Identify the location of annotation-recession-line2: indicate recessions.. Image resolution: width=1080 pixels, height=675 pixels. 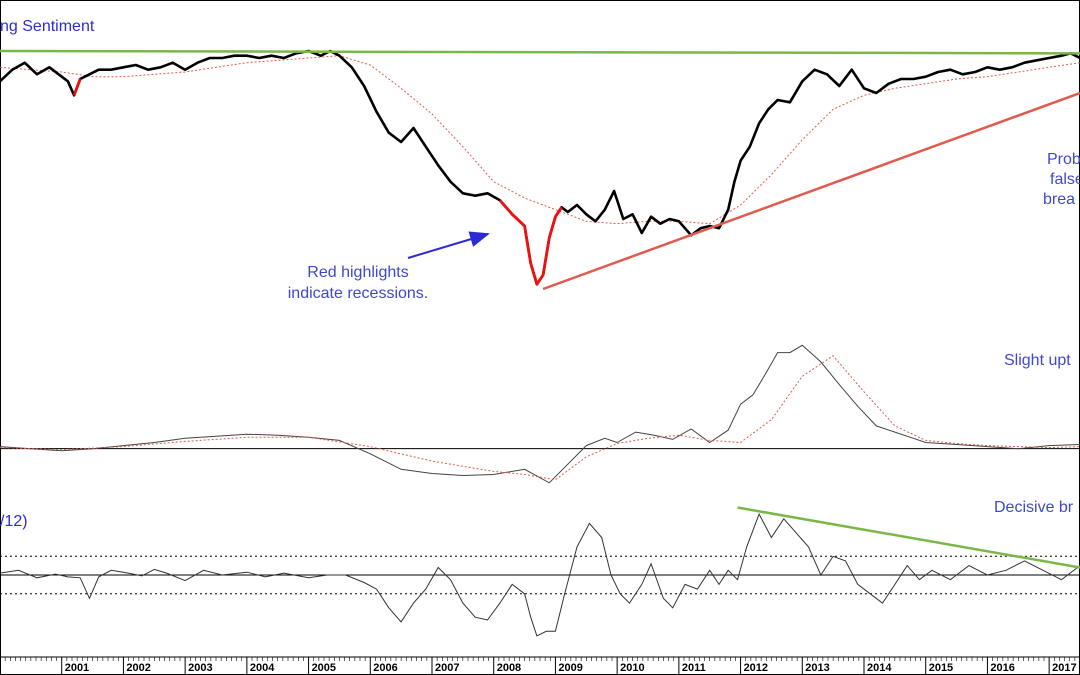
(358, 293).